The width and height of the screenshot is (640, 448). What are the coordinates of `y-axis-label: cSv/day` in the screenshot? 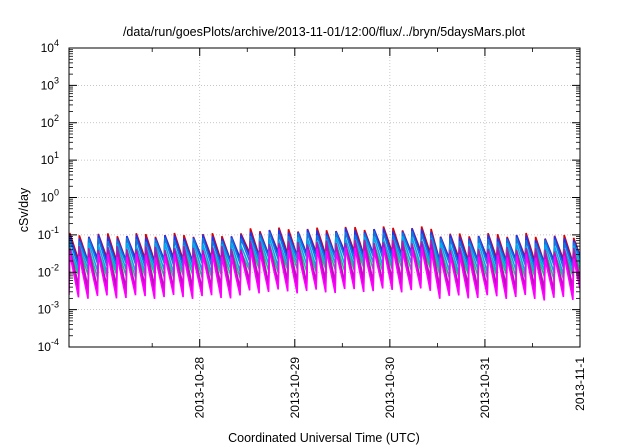 It's located at (24, 209).